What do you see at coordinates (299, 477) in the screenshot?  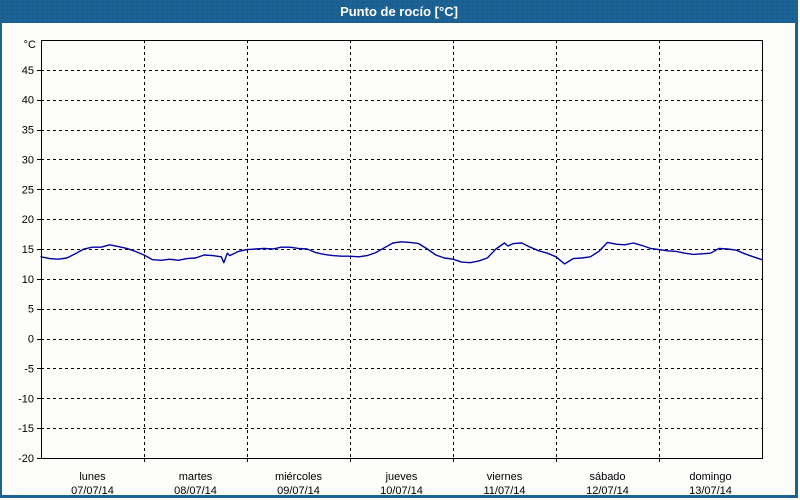 I see `x-day-name-label: miércoles` at bounding box center [299, 477].